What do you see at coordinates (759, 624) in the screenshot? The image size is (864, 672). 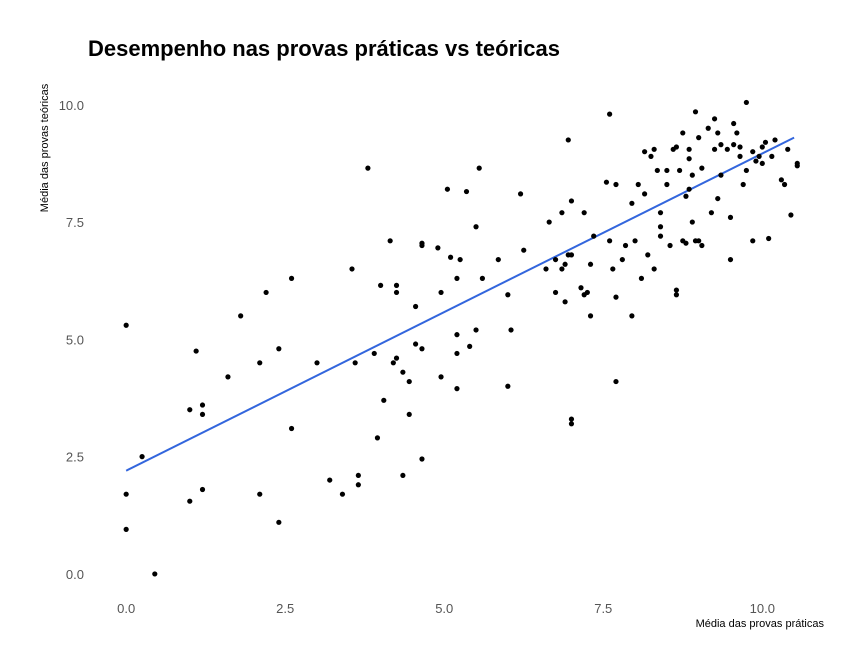 I see `x-axis-label: Média das provas práticas` at bounding box center [759, 624].